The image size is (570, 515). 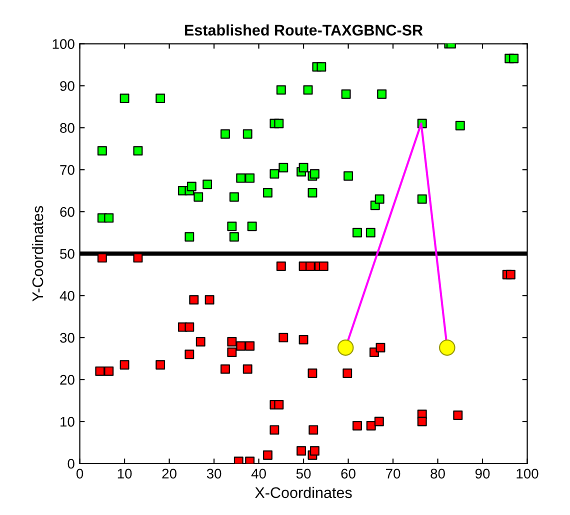 I want to click on x-tick-label: 60, so click(x=348, y=473).